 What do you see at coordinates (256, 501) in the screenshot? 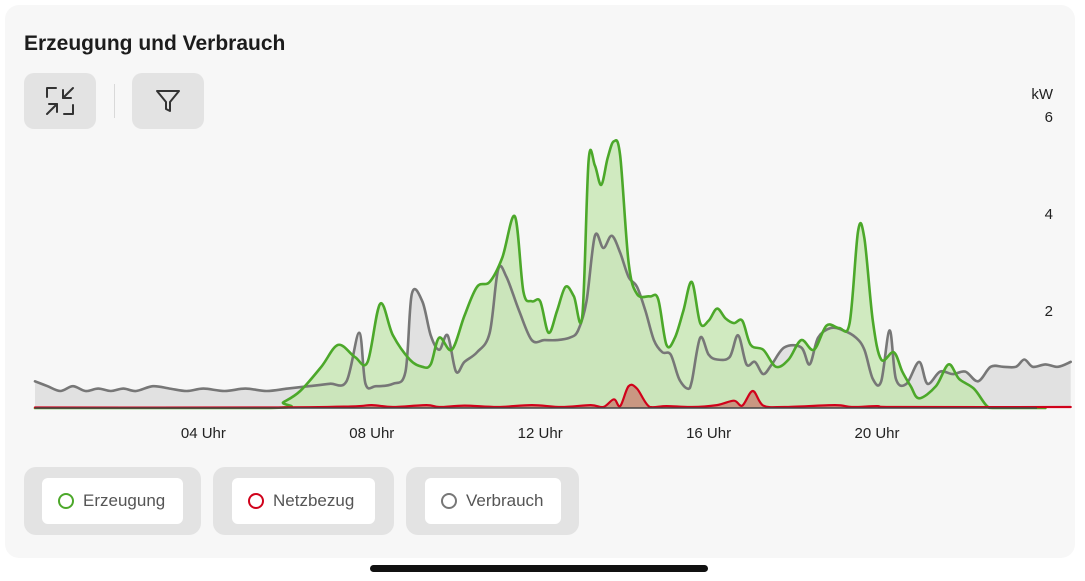
I see `red-ring-icon` at bounding box center [256, 501].